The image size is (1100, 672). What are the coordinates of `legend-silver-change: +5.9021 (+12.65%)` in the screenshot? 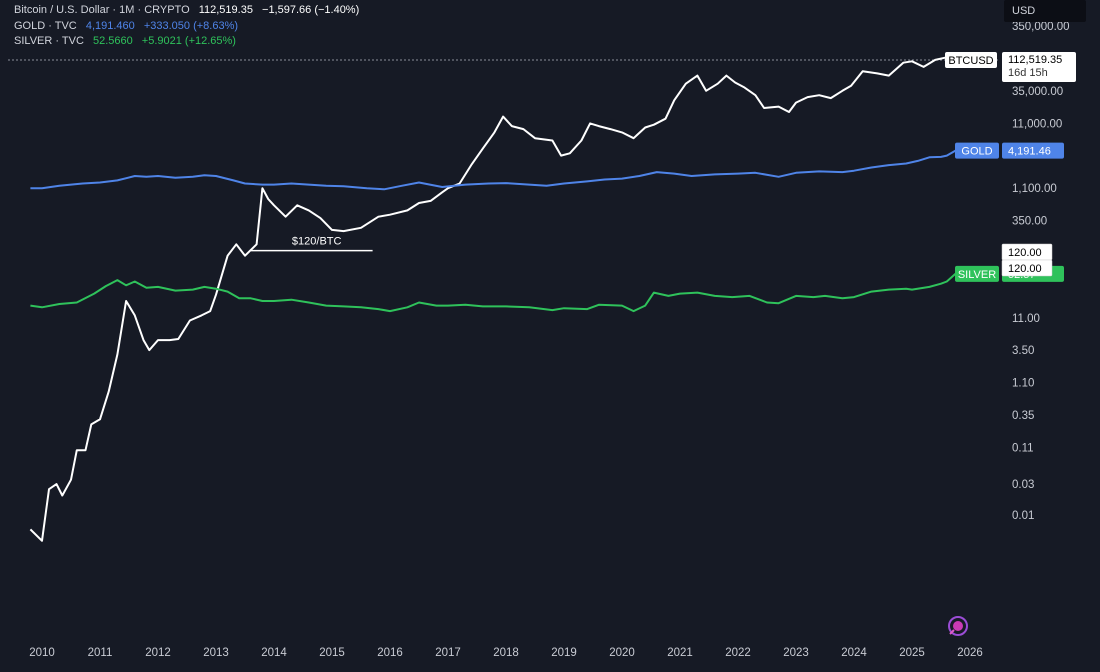 It's located at (188, 41).